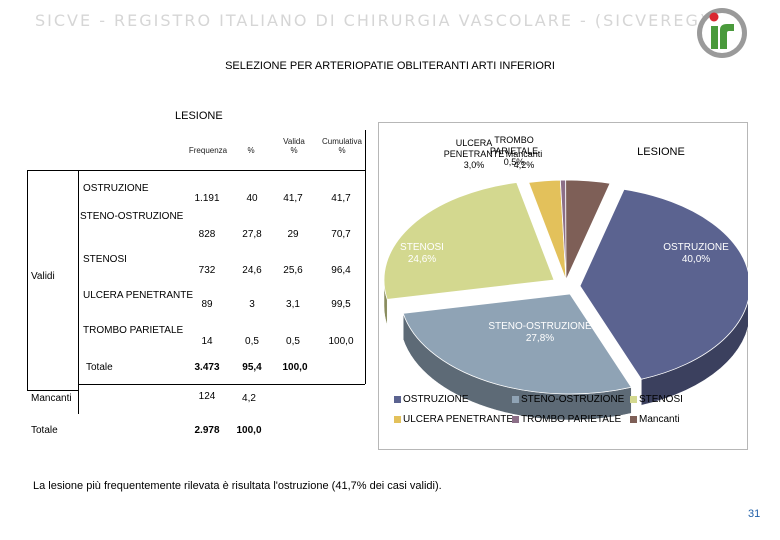 The width and height of the screenshot is (780, 540). I want to click on legend-item: STENO-OSTRUZIONE, so click(568, 399).